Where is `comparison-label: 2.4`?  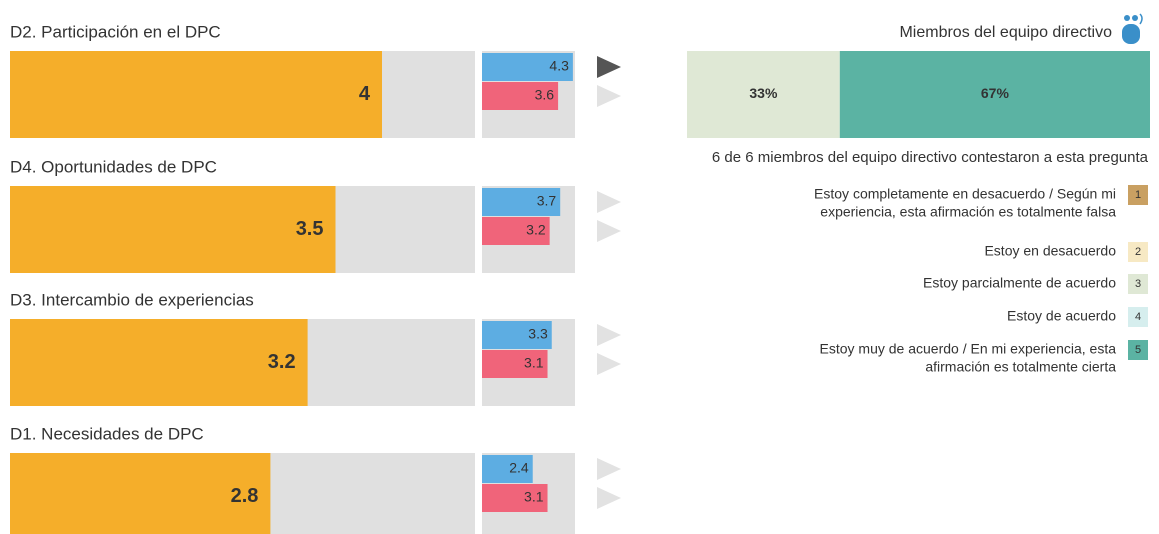 comparison-label: 2.4 is located at coordinates (519, 468).